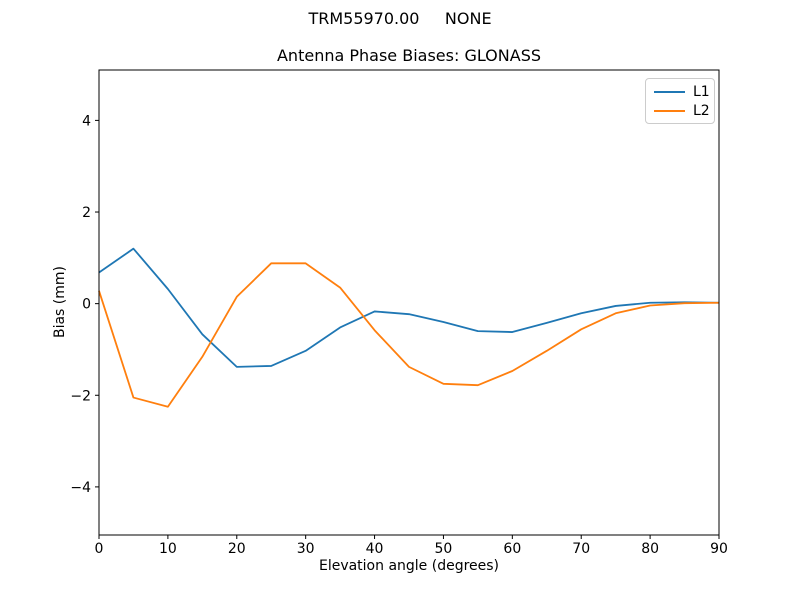 The height and width of the screenshot is (600, 800). Describe the element at coordinates (86, 213) in the screenshot. I see `y-tick-label: 2` at that location.